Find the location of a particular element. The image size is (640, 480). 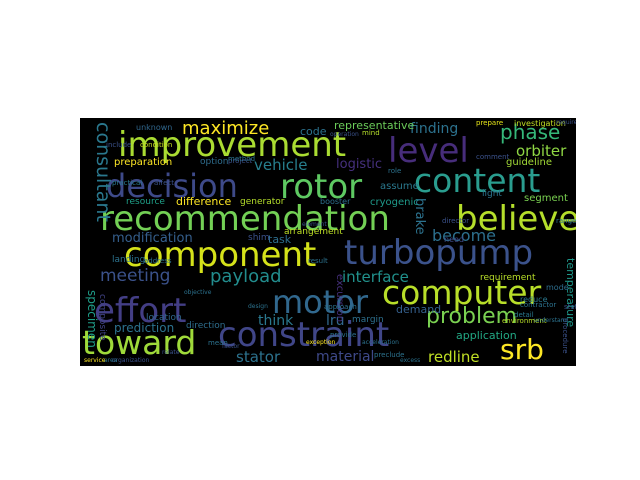

word-booster: booster is located at coordinates (335, 201).